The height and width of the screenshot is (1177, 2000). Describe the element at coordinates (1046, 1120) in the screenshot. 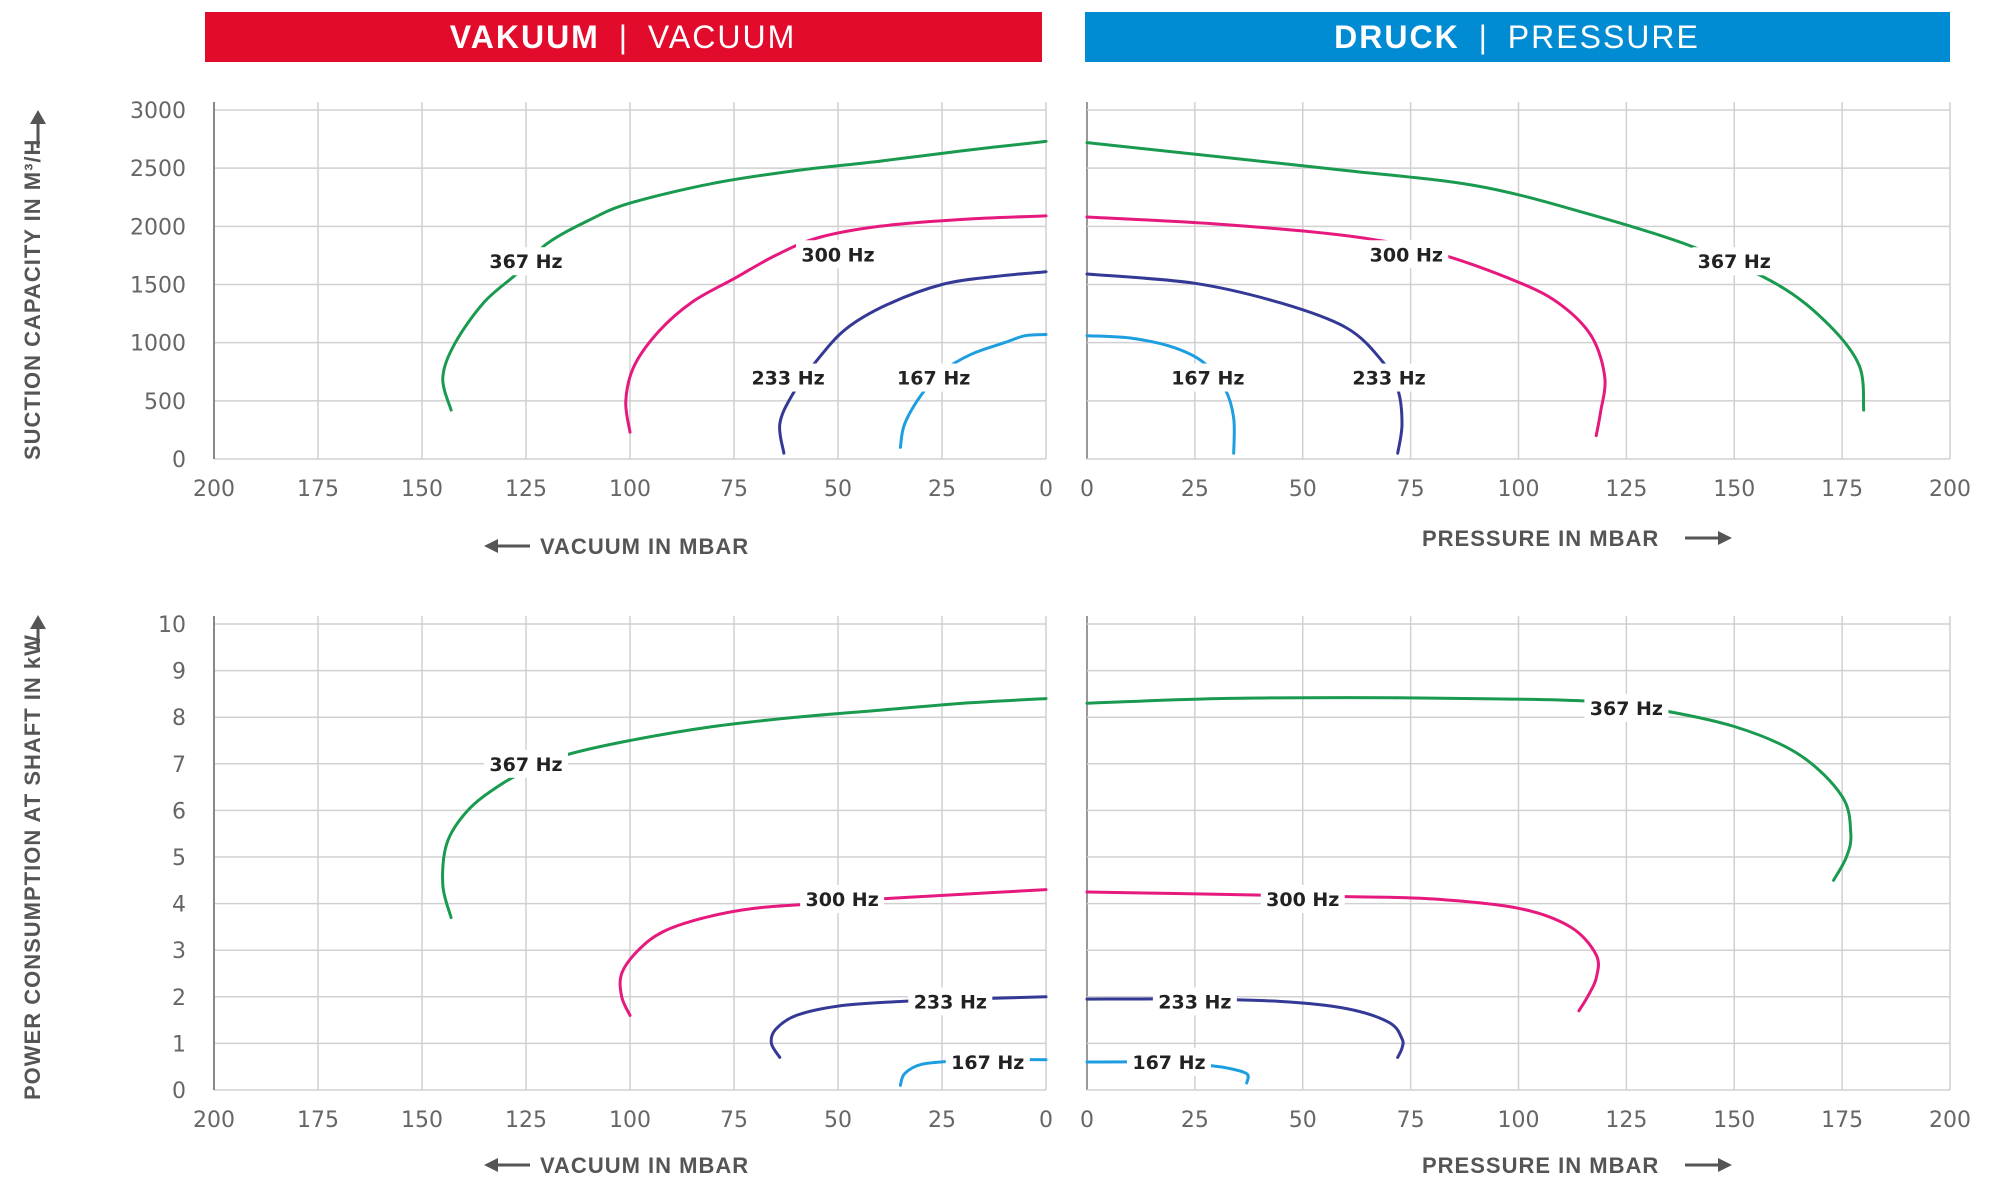

I see `power-vacuum-xtick-0: 0` at that location.